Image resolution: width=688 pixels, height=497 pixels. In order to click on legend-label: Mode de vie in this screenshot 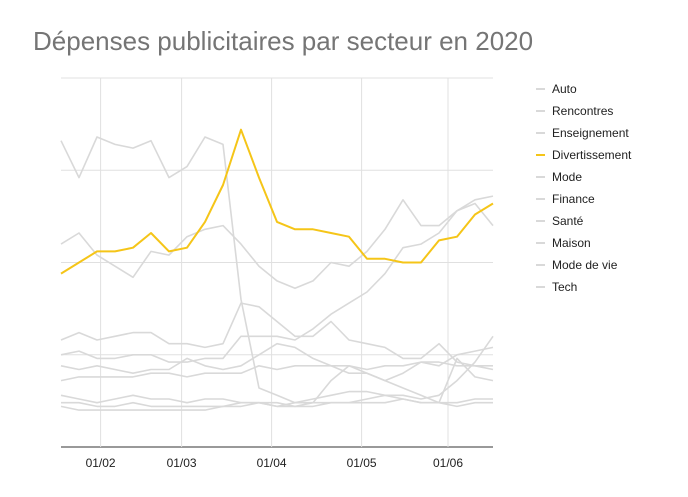, I will do `click(585, 265)`.